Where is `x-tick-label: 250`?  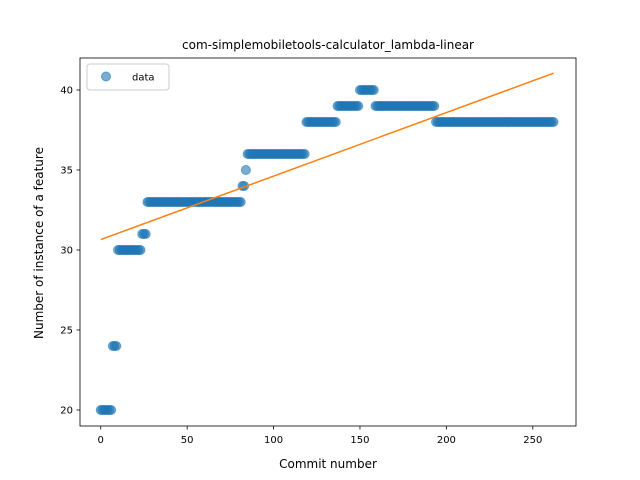 x-tick-label: 250 is located at coordinates (532, 440).